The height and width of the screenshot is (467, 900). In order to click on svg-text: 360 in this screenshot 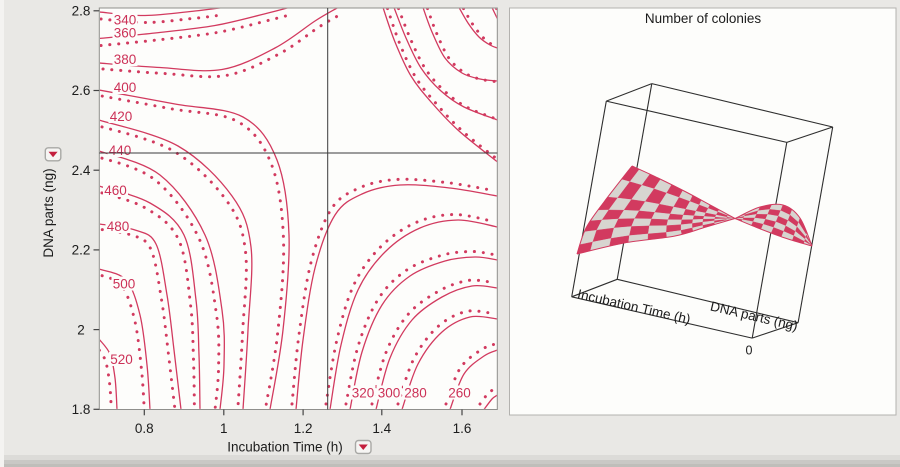, I will do `click(125, 32)`.